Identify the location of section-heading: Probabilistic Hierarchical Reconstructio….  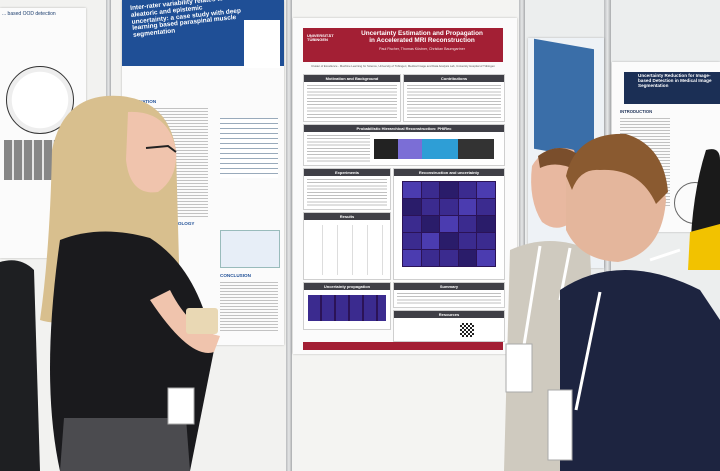
(404, 128).